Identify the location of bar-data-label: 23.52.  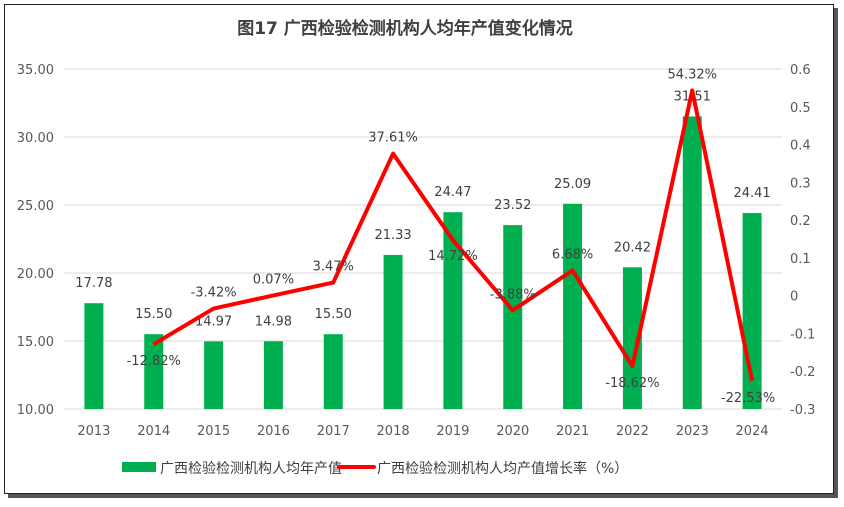
(512, 205).